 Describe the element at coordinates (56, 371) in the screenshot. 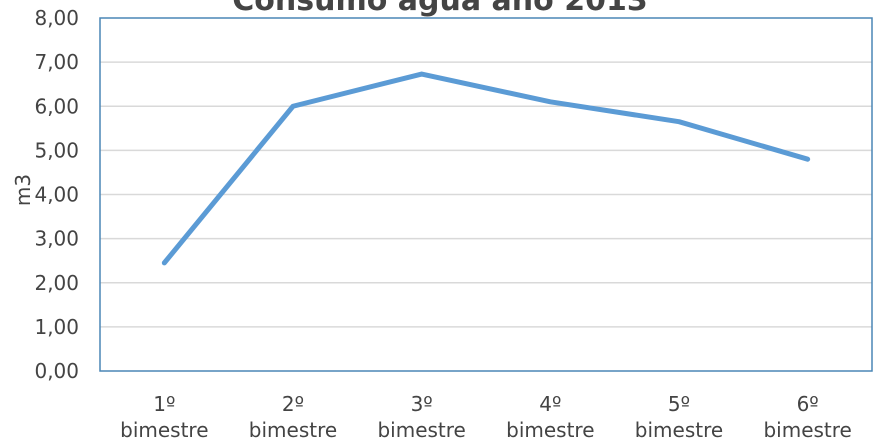

I see `y-tick-label: 0,00` at that location.